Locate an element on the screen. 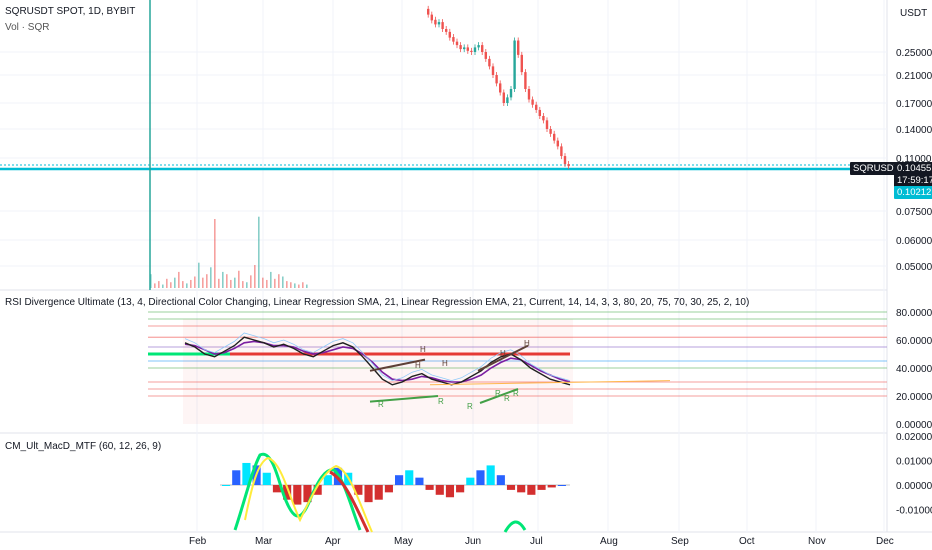 This screenshot has height=550, width=932. month-label-apr: Apr is located at coordinates (333, 541).